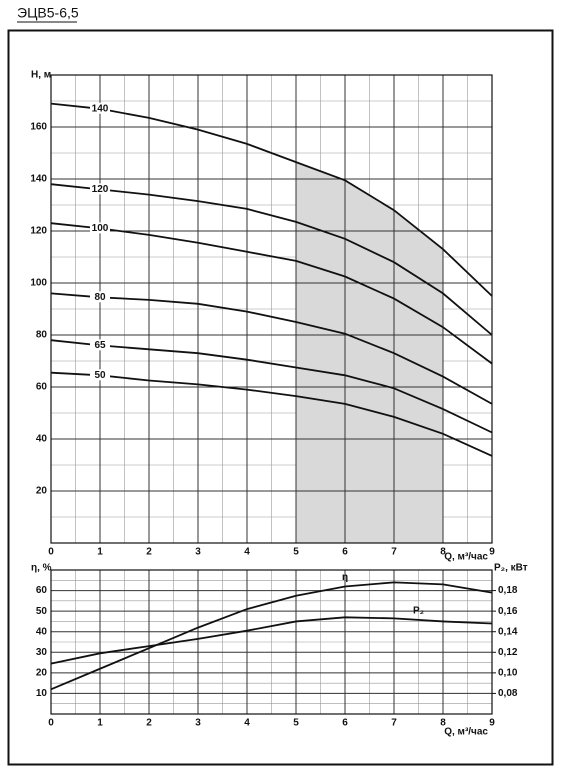 The width and height of the screenshot is (561, 772). What do you see at coordinates (42, 611) in the screenshot?
I see `y-tick-label: 50` at bounding box center [42, 611].